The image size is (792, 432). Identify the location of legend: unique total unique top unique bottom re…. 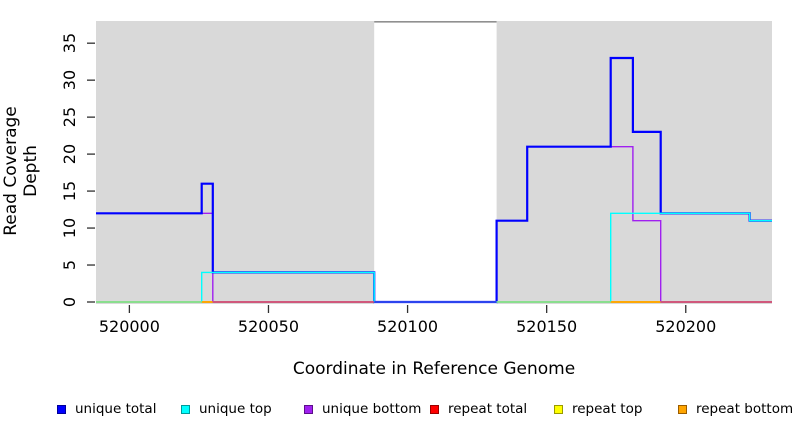
(396, 410).